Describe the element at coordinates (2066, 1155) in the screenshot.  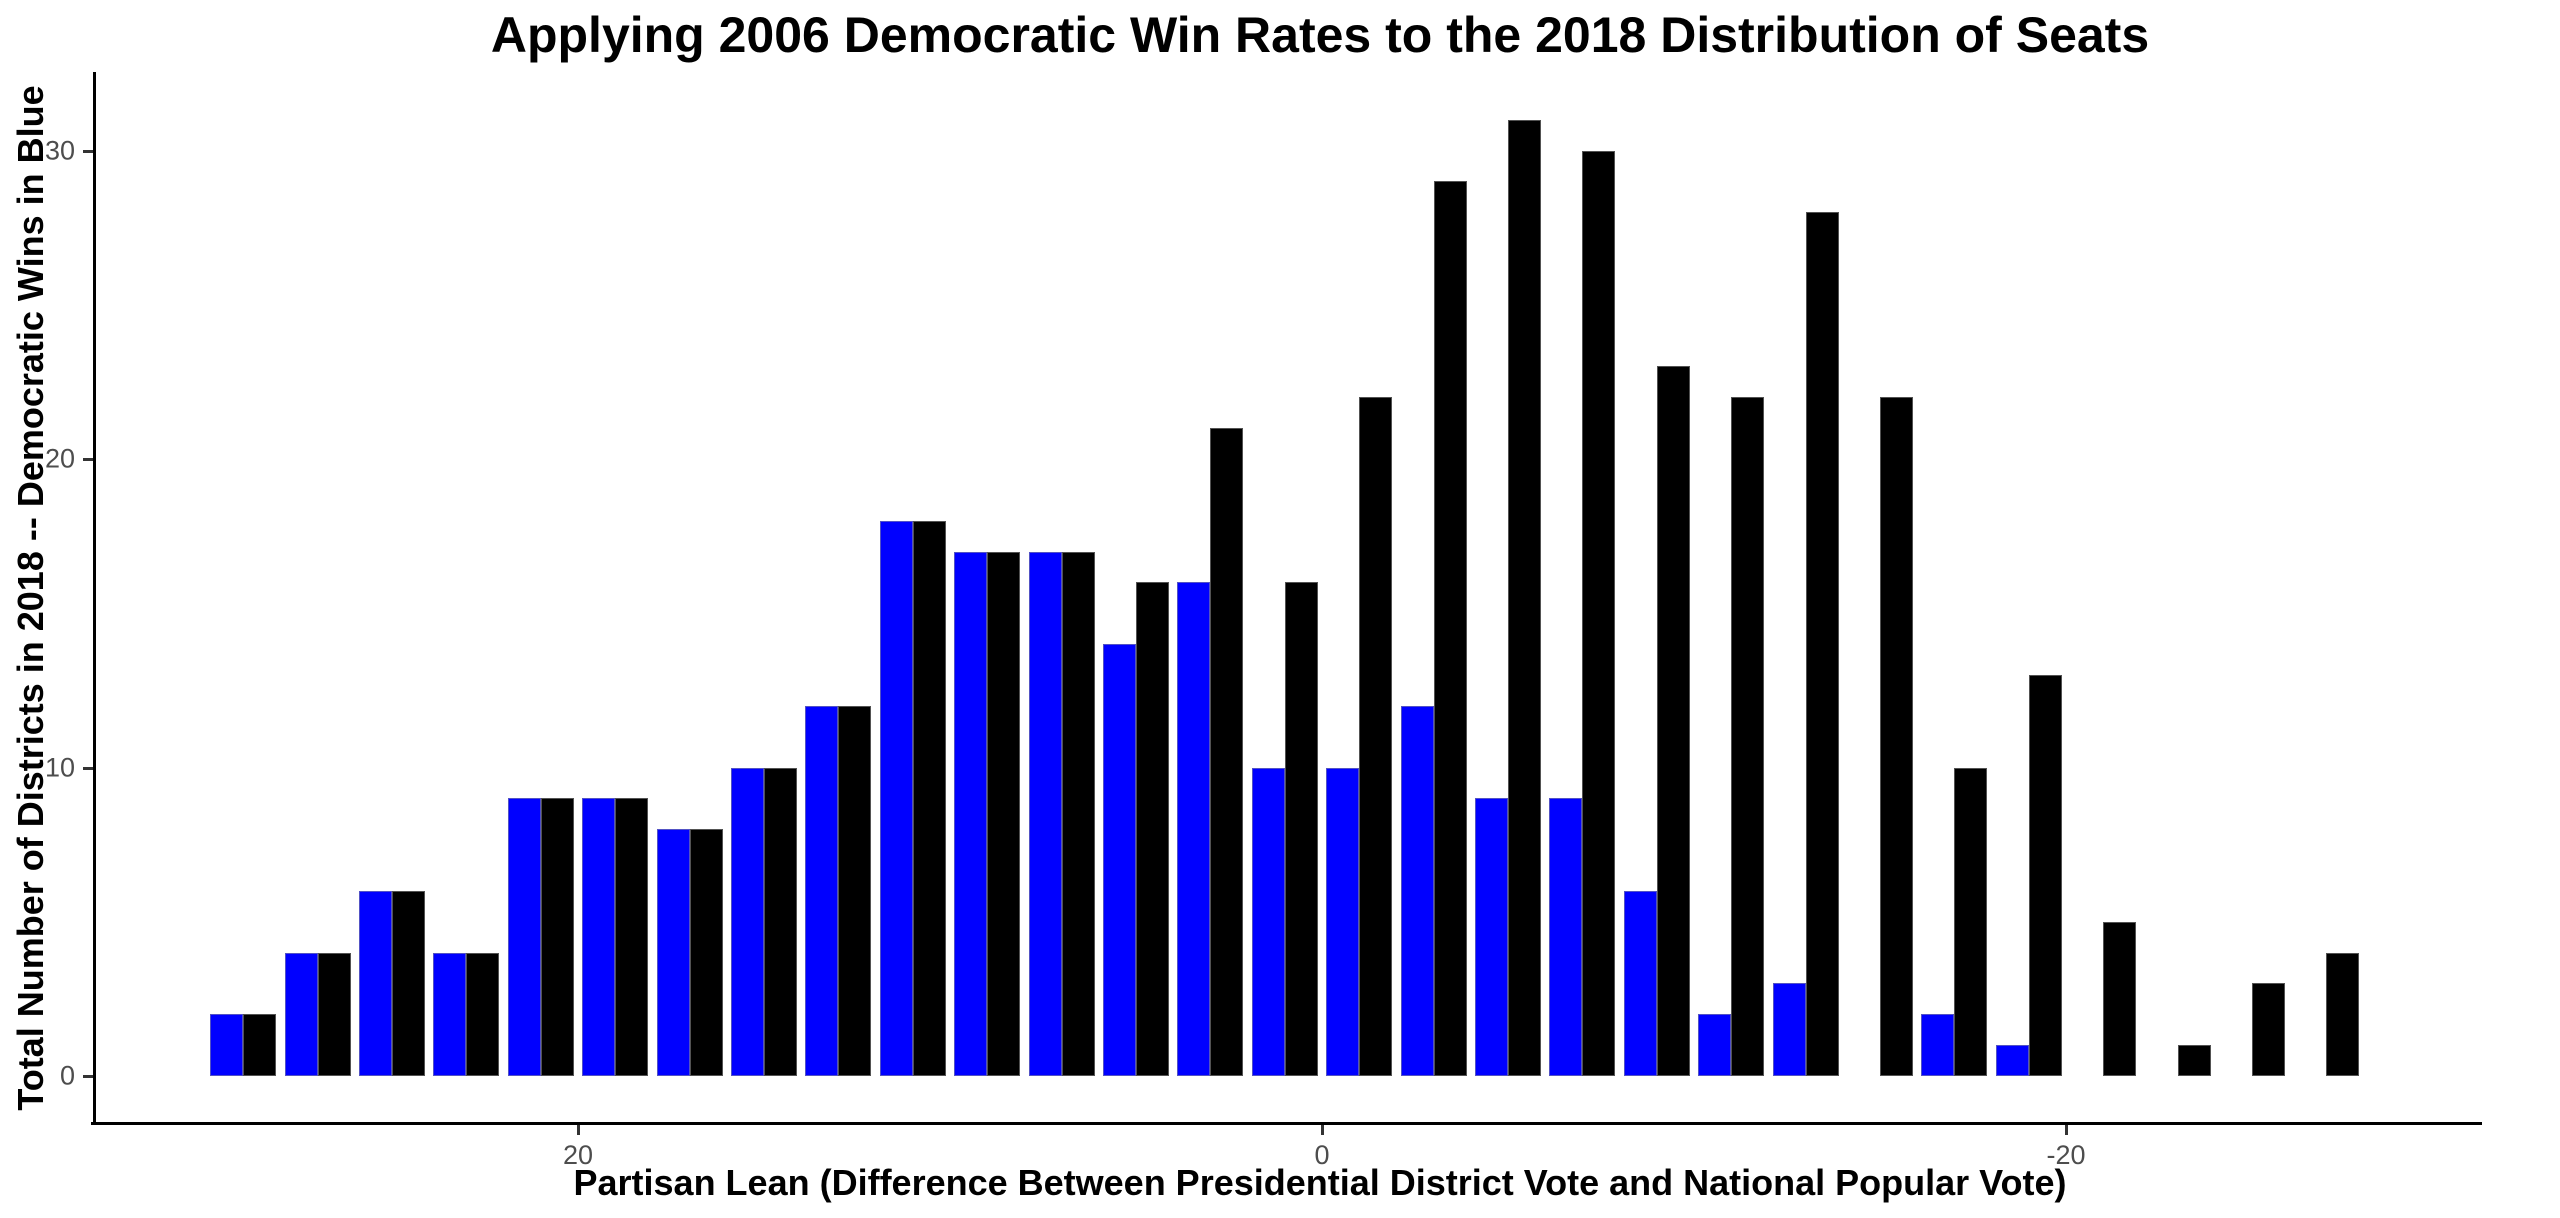
I see `x-tick-label: -20` at that location.